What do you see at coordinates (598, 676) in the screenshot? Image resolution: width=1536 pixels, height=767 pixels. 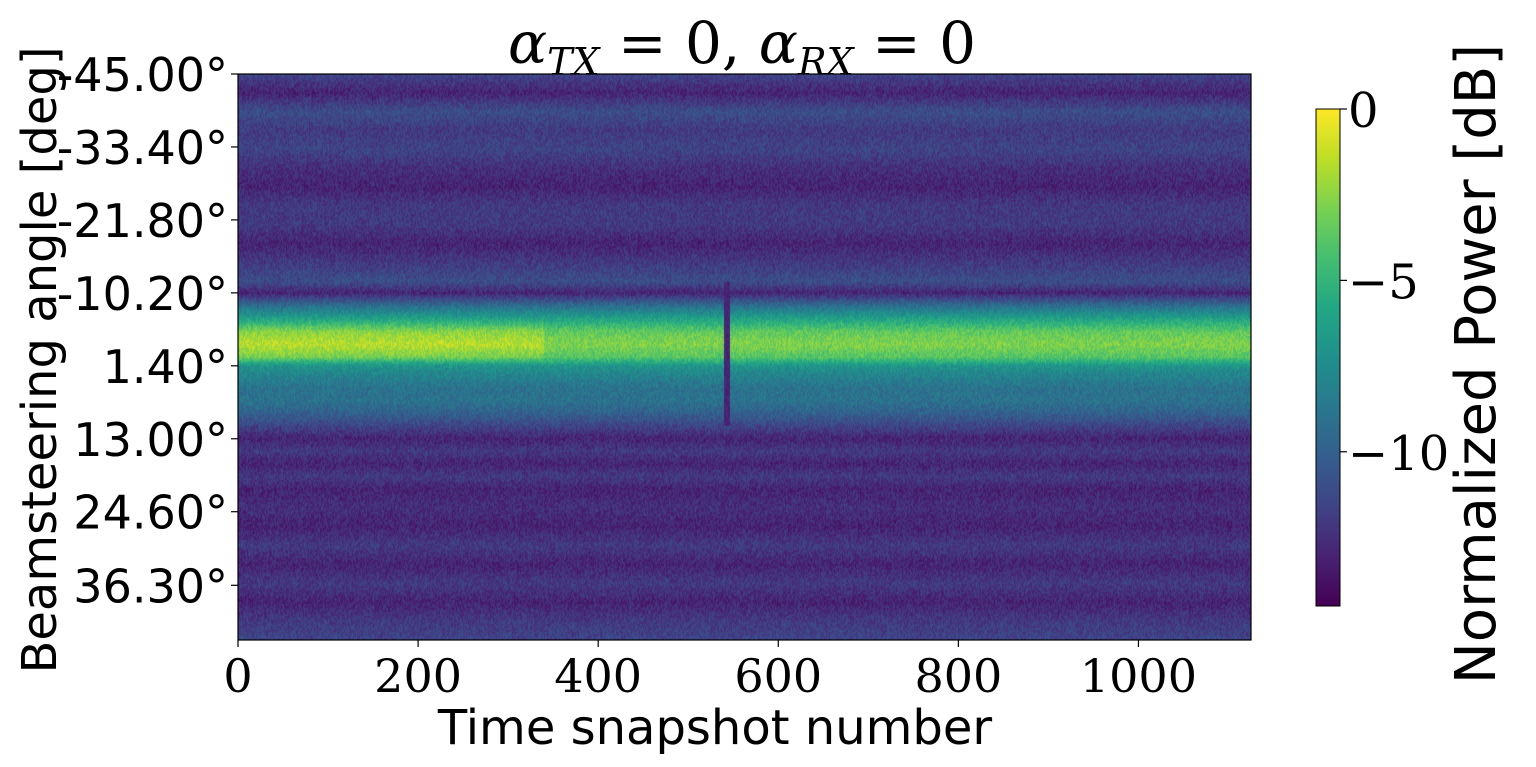 I see `x-tick-label: 400` at bounding box center [598, 676].